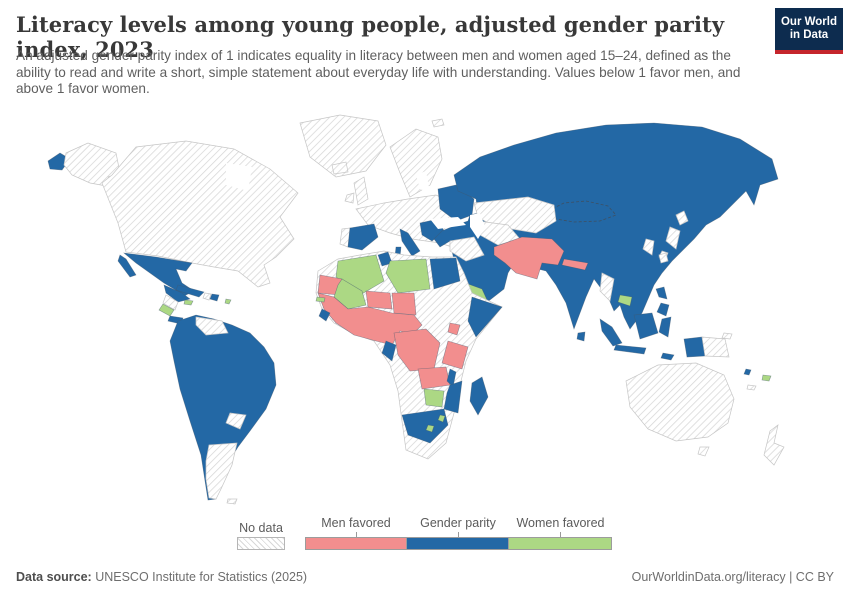 The height and width of the screenshot is (600, 850). Describe the element at coordinates (404, 304) in the screenshot. I see `region-chad` at that location.